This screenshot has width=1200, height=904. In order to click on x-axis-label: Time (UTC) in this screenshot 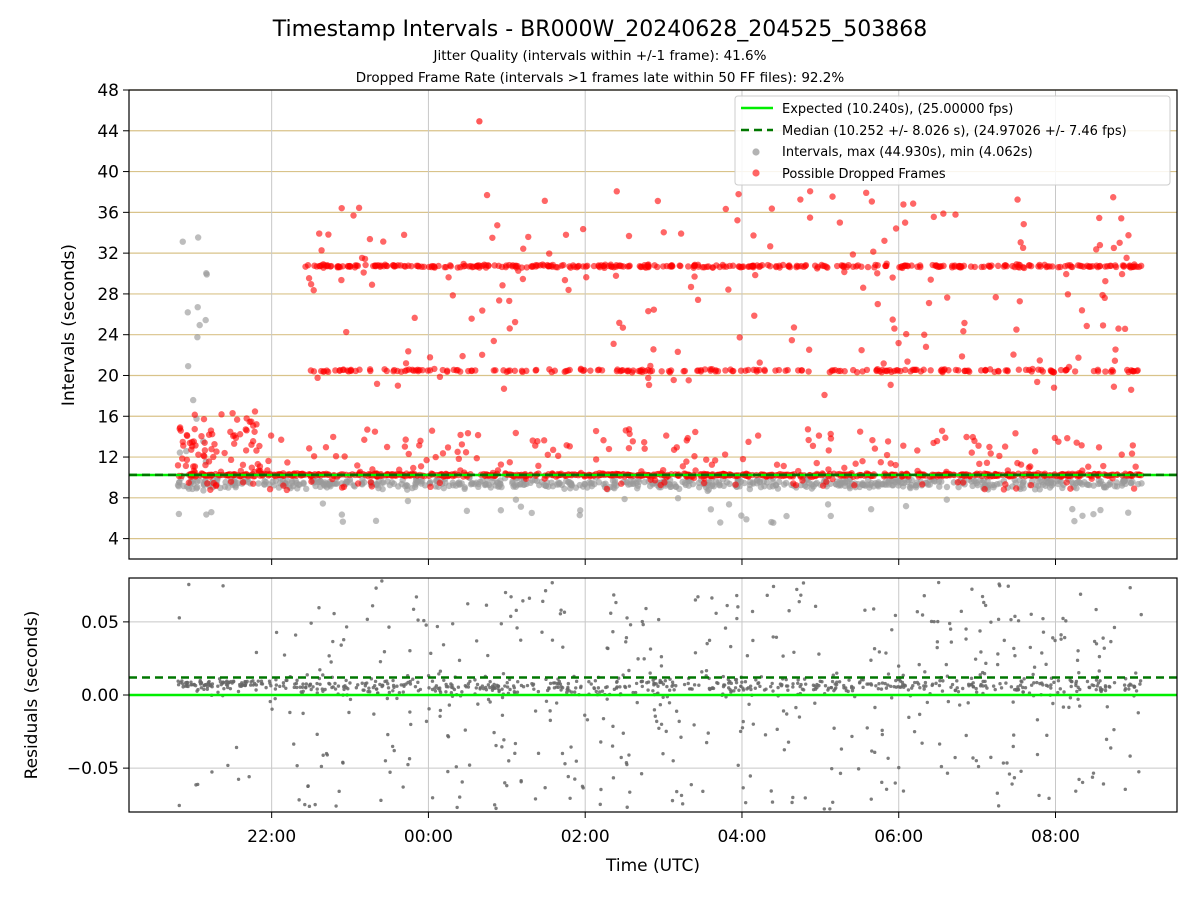, I will do `click(652, 866)`.